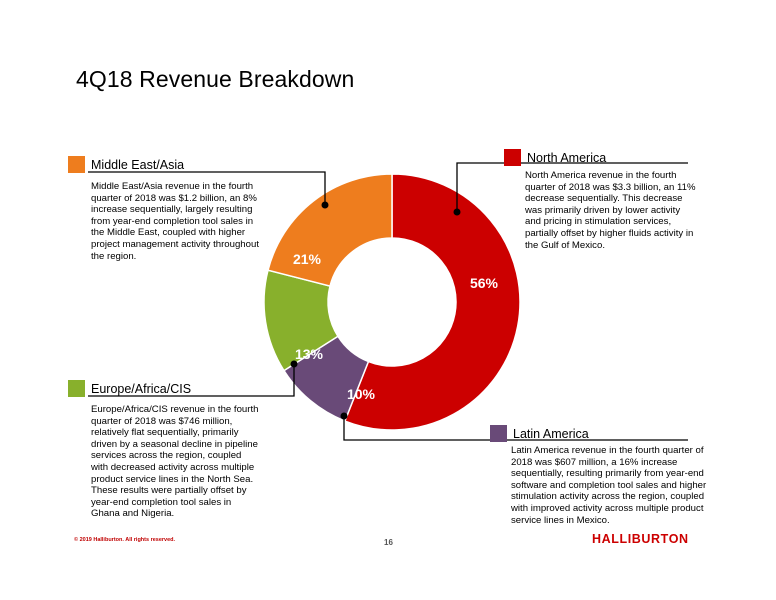 Image resolution: width=776 pixels, height=600 pixels. What do you see at coordinates (325, 205) in the screenshot?
I see `leader-dot-middle-east-asia` at bounding box center [325, 205].